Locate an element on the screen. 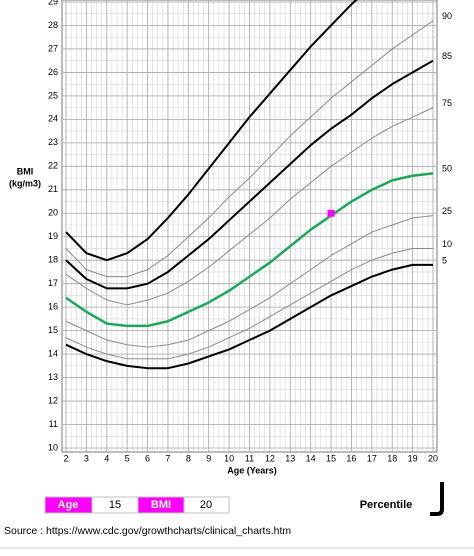 The height and width of the screenshot is (556, 474). x-tick-label: 14 is located at coordinates (311, 458).